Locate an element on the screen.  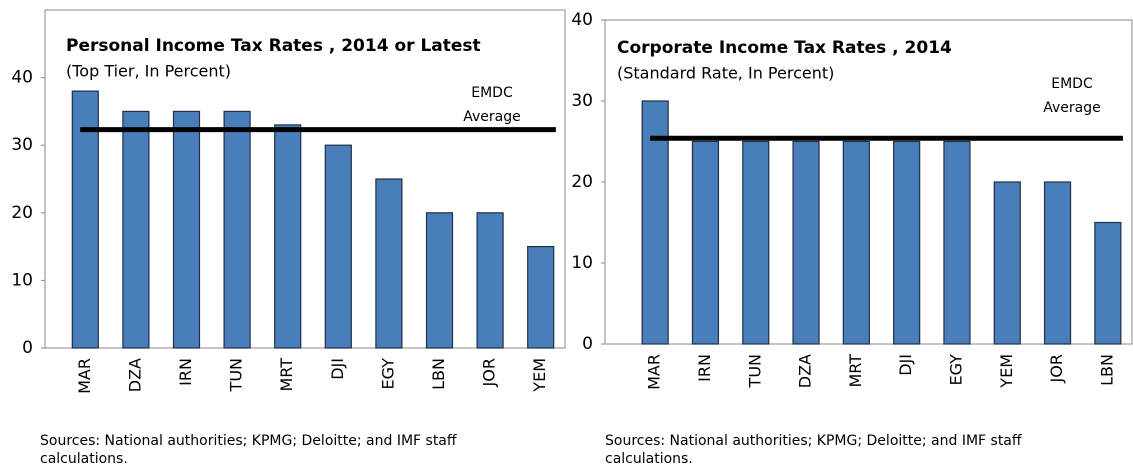
chart-title: Corporate Income Tax Rates , 2014 is located at coordinates (784, 48).